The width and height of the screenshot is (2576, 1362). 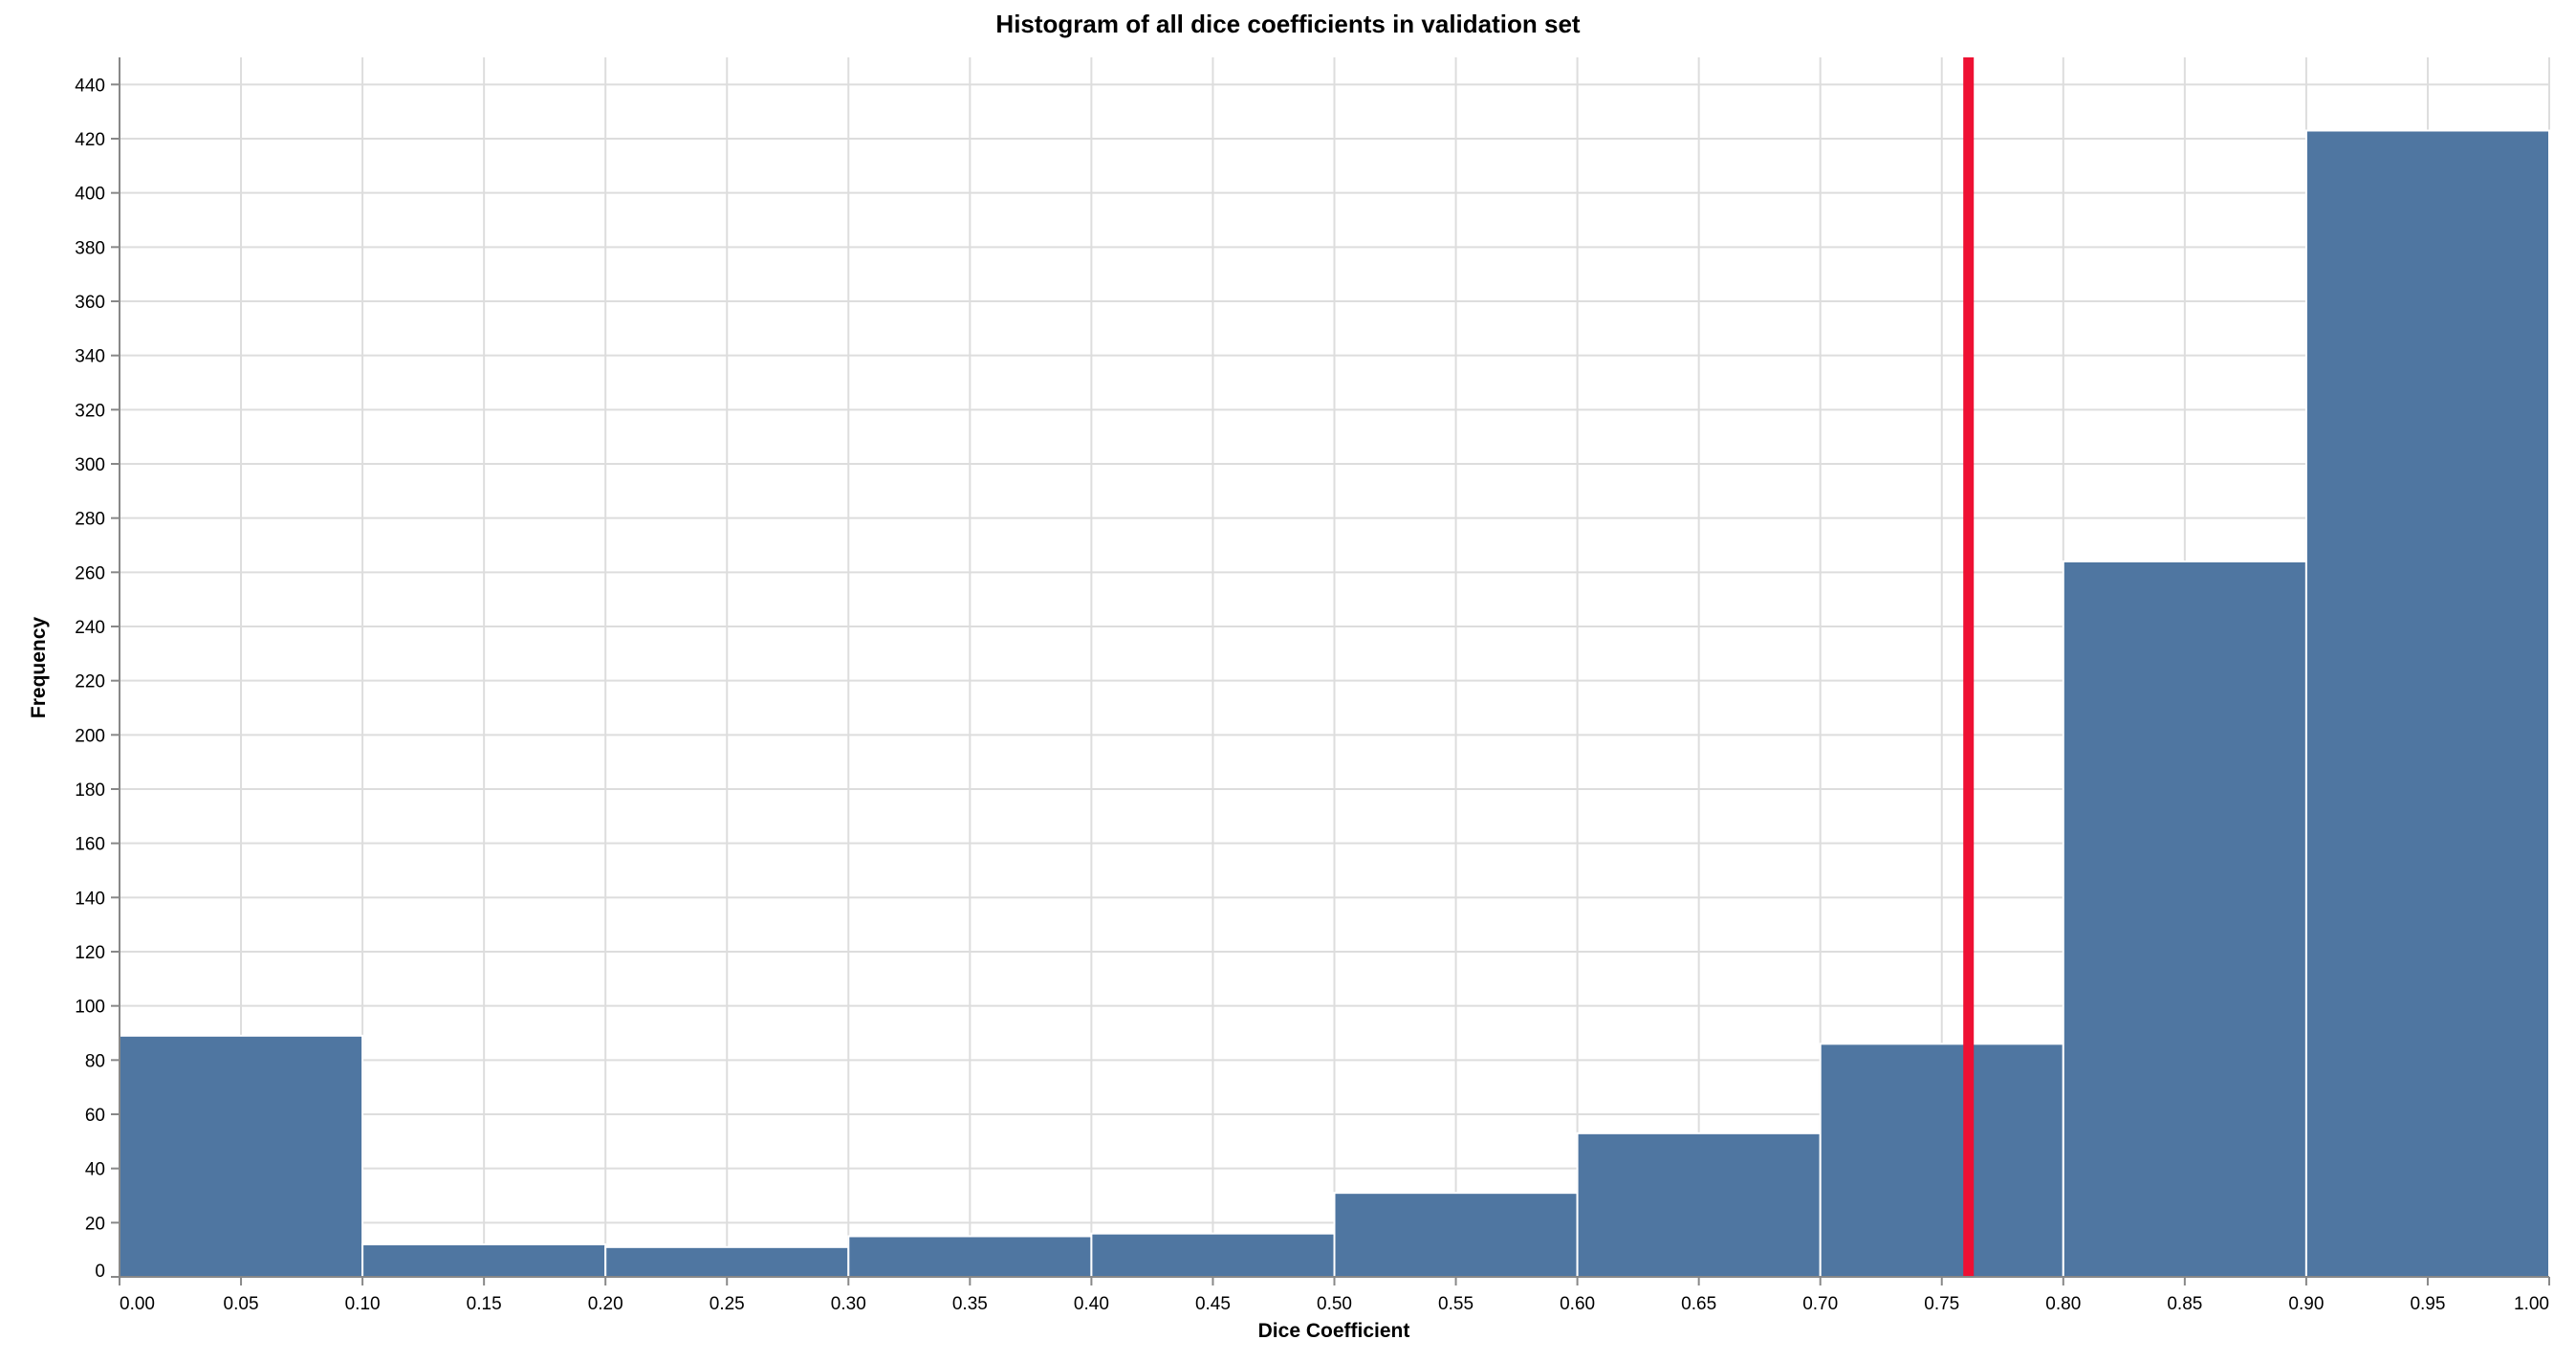 I want to click on y-tick-label: 140, so click(x=90, y=899).